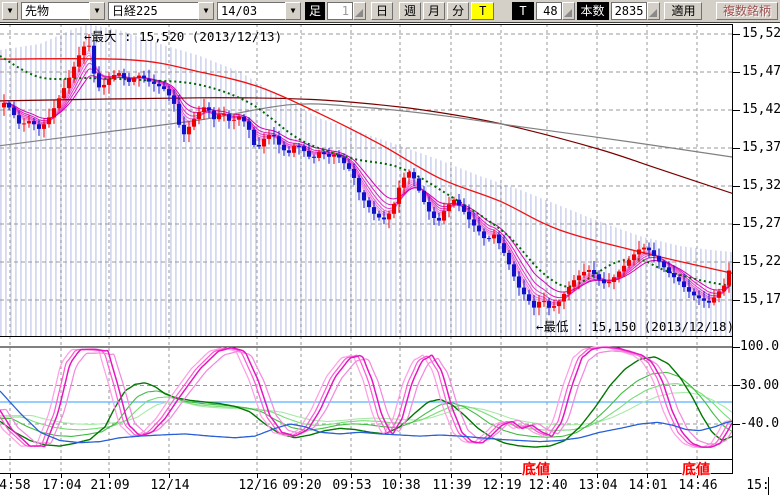 Image resolution: width=780 pixels, height=500 pixels. I want to click on indicator-label: 30.00, so click(760, 385).